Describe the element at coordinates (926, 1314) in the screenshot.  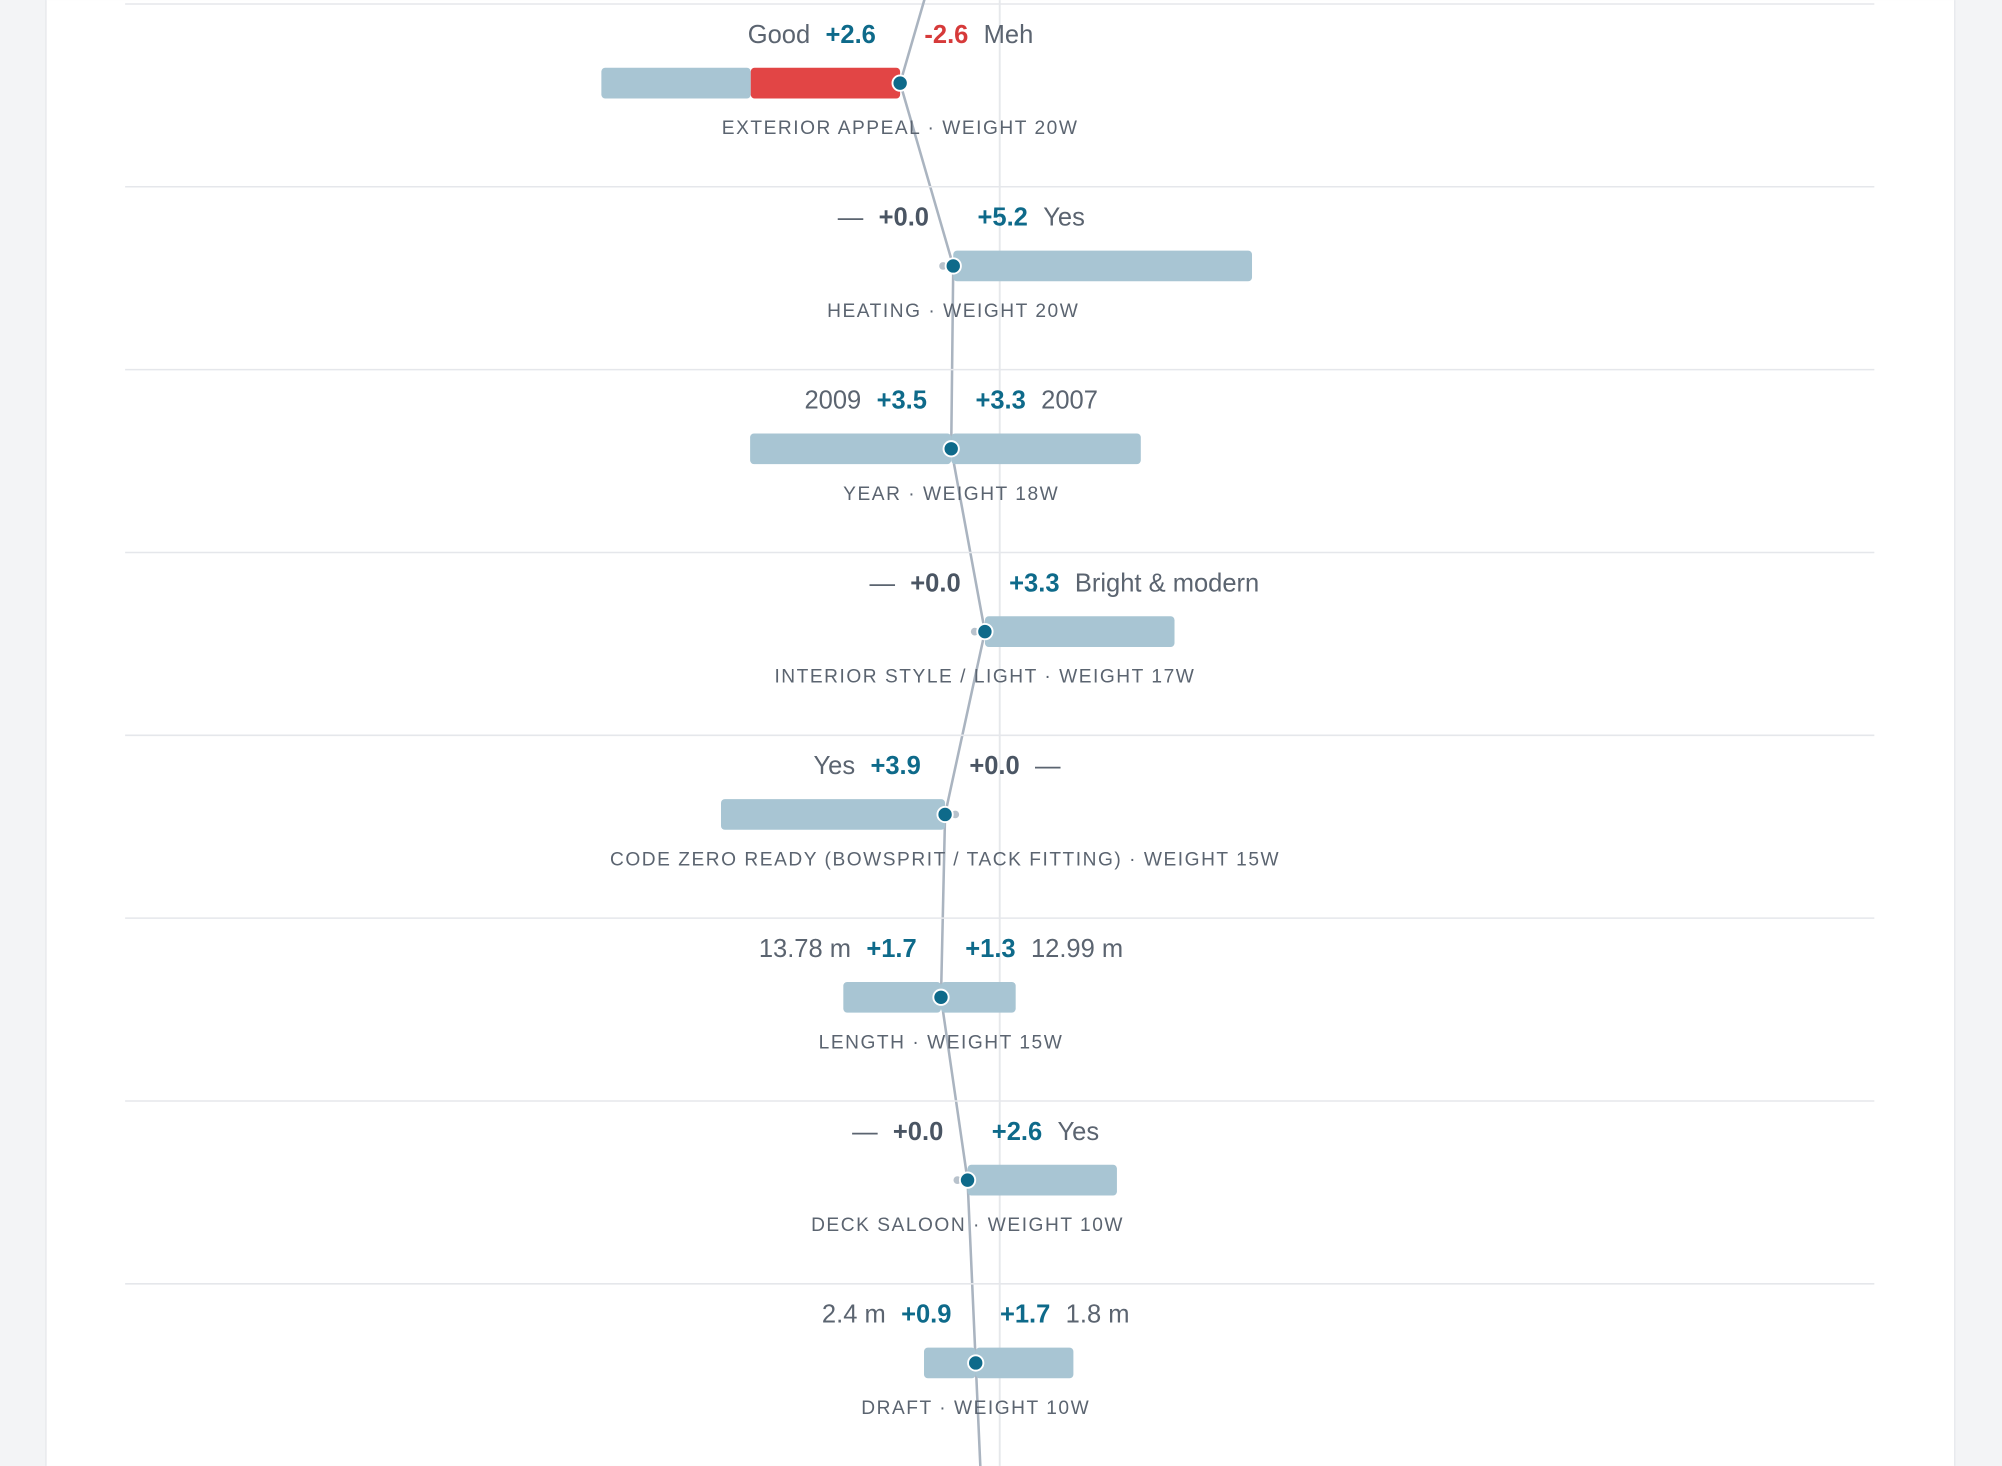
I see `left-score: +0.9` at that location.